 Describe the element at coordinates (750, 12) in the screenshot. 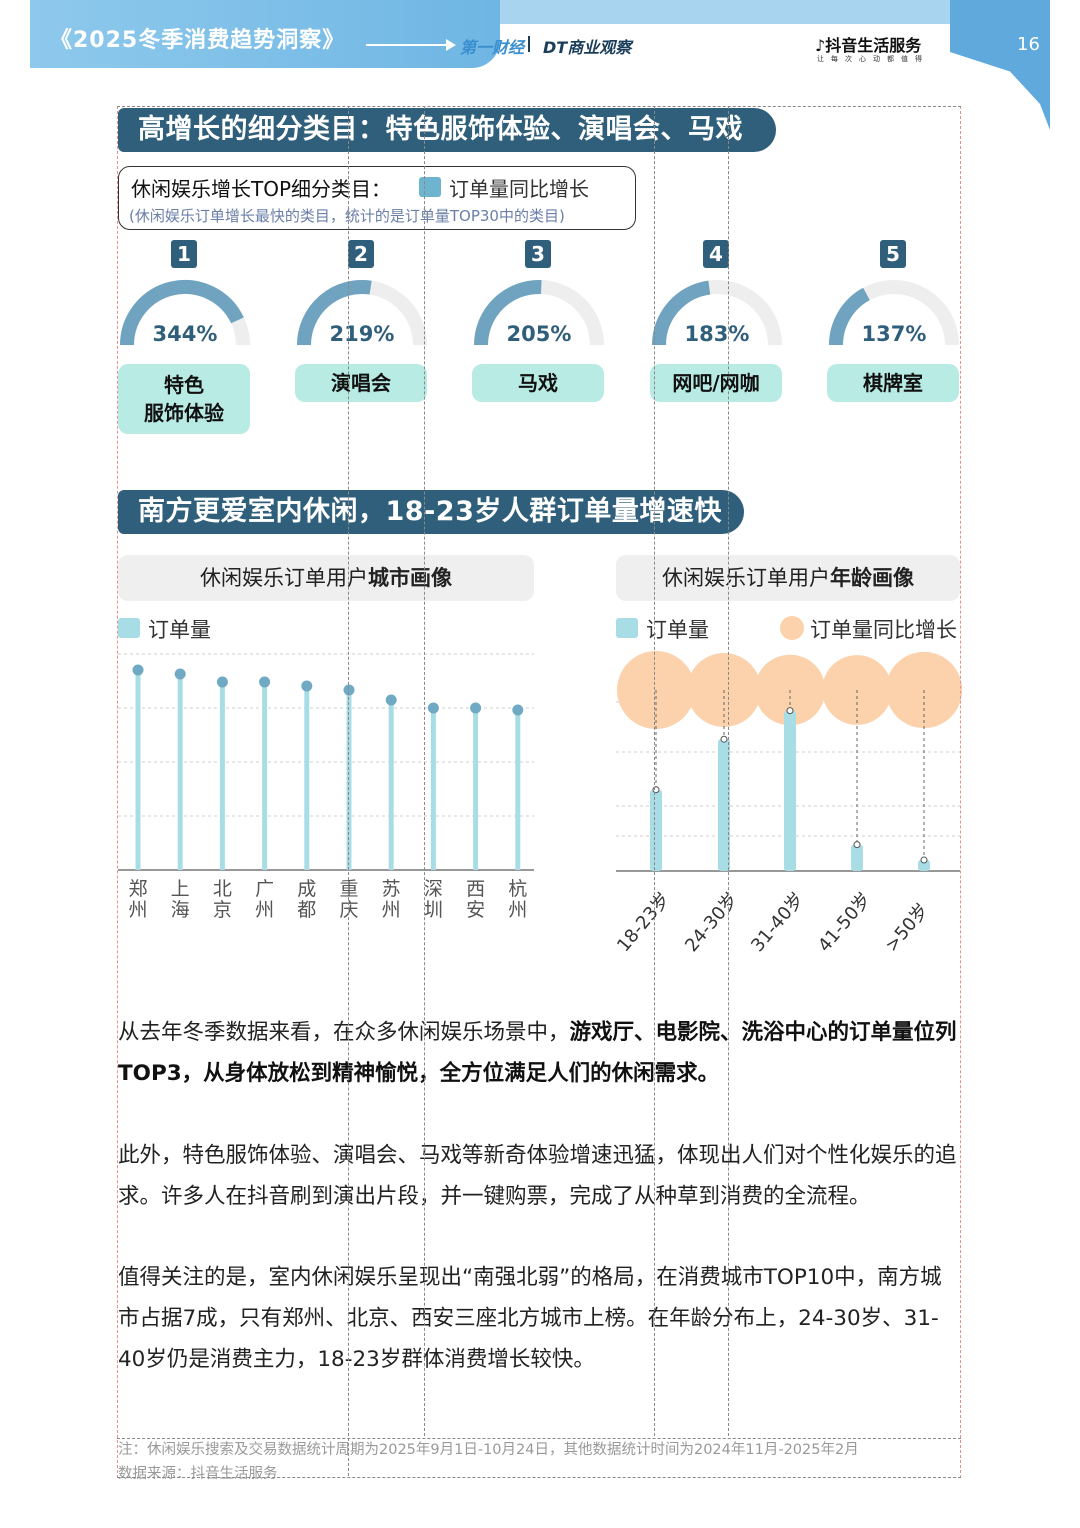

I see `header-strip` at that location.